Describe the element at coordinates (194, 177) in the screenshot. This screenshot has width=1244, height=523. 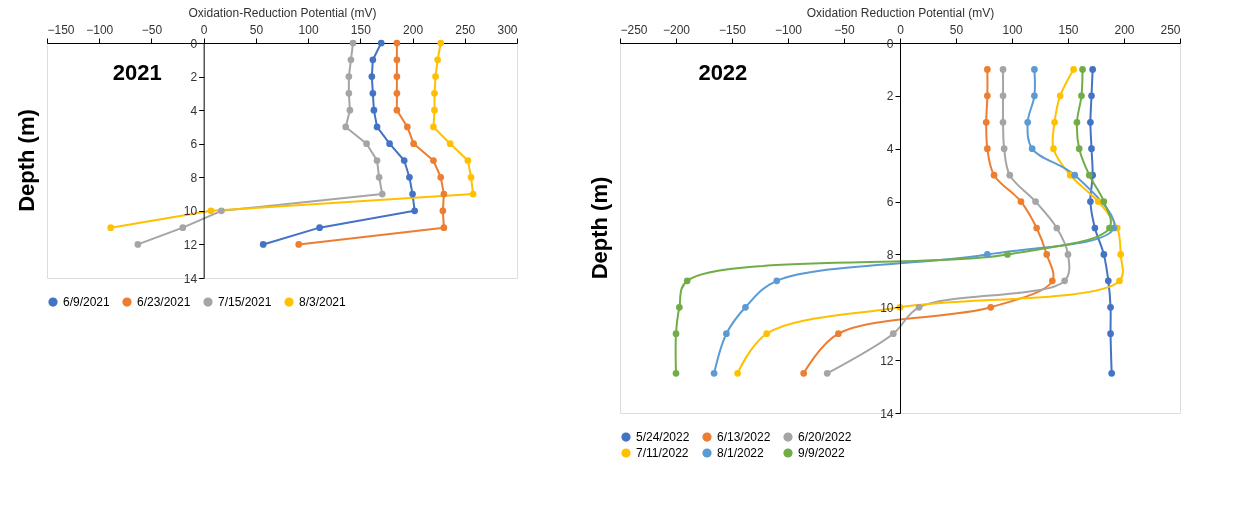
I see `y-tick-label: 8` at that location.